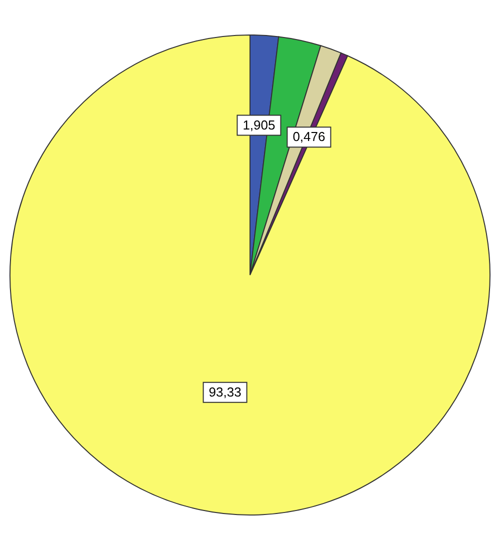 The width and height of the screenshot is (501, 552). Describe the element at coordinates (259, 124) in the screenshot. I see `data-label: 1,905` at that location.